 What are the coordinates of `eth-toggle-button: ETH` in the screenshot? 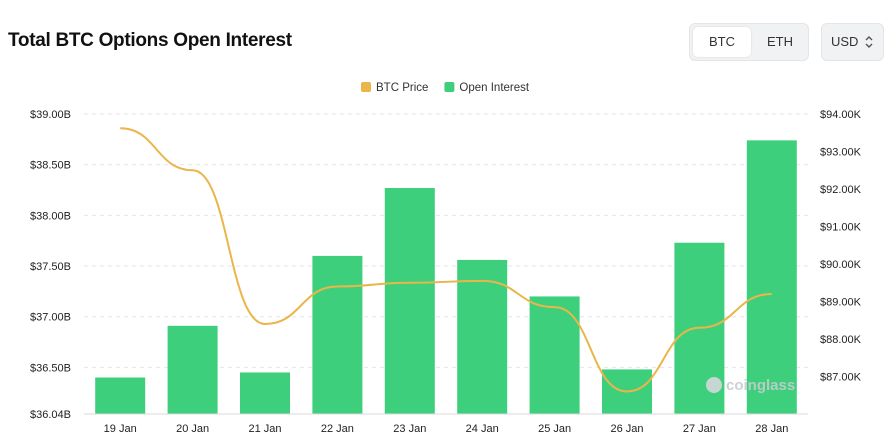 It's located at (780, 41).